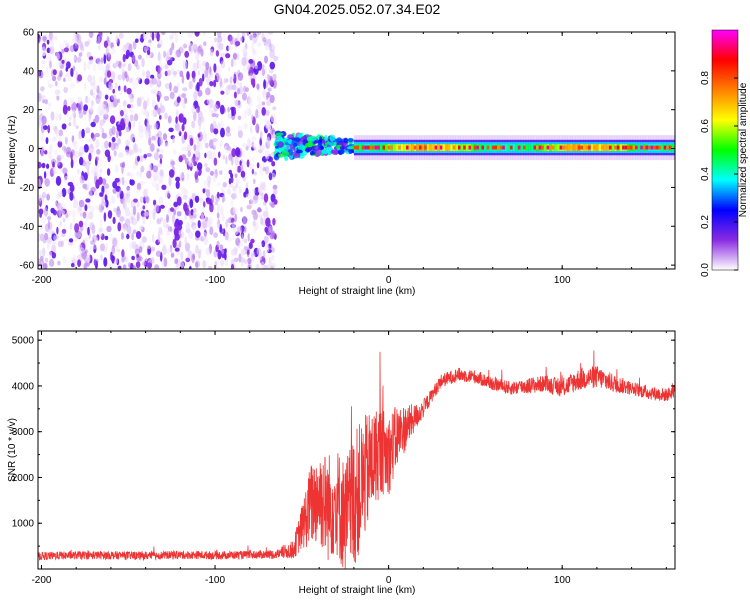 Image resolution: width=750 pixels, height=600 pixels. What do you see at coordinates (23, 432) in the screenshot?
I see `y-tick-label: 3000` at bounding box center [23, 432].